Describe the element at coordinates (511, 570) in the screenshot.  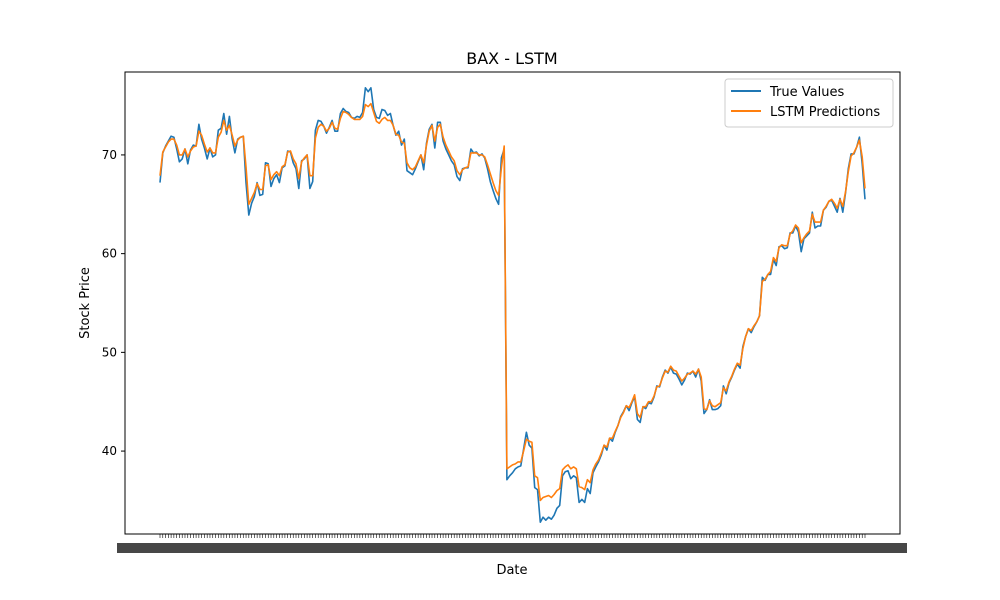
I see `x-axis-label: Date` at that location.